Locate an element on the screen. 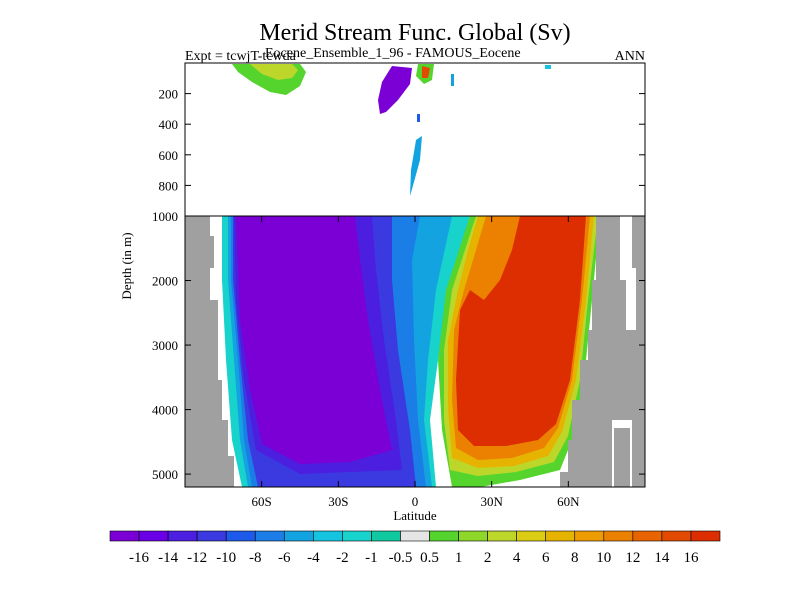 This screenshot has width=800, height=600. colorbar-level-label: -2 is located at coordinates (342, 558).